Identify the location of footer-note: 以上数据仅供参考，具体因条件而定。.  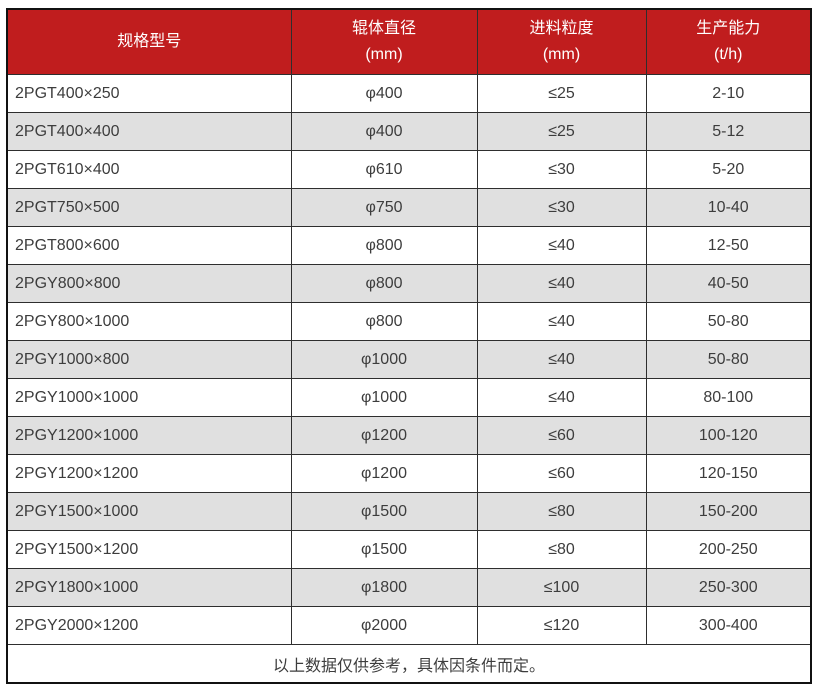
(409, 664).